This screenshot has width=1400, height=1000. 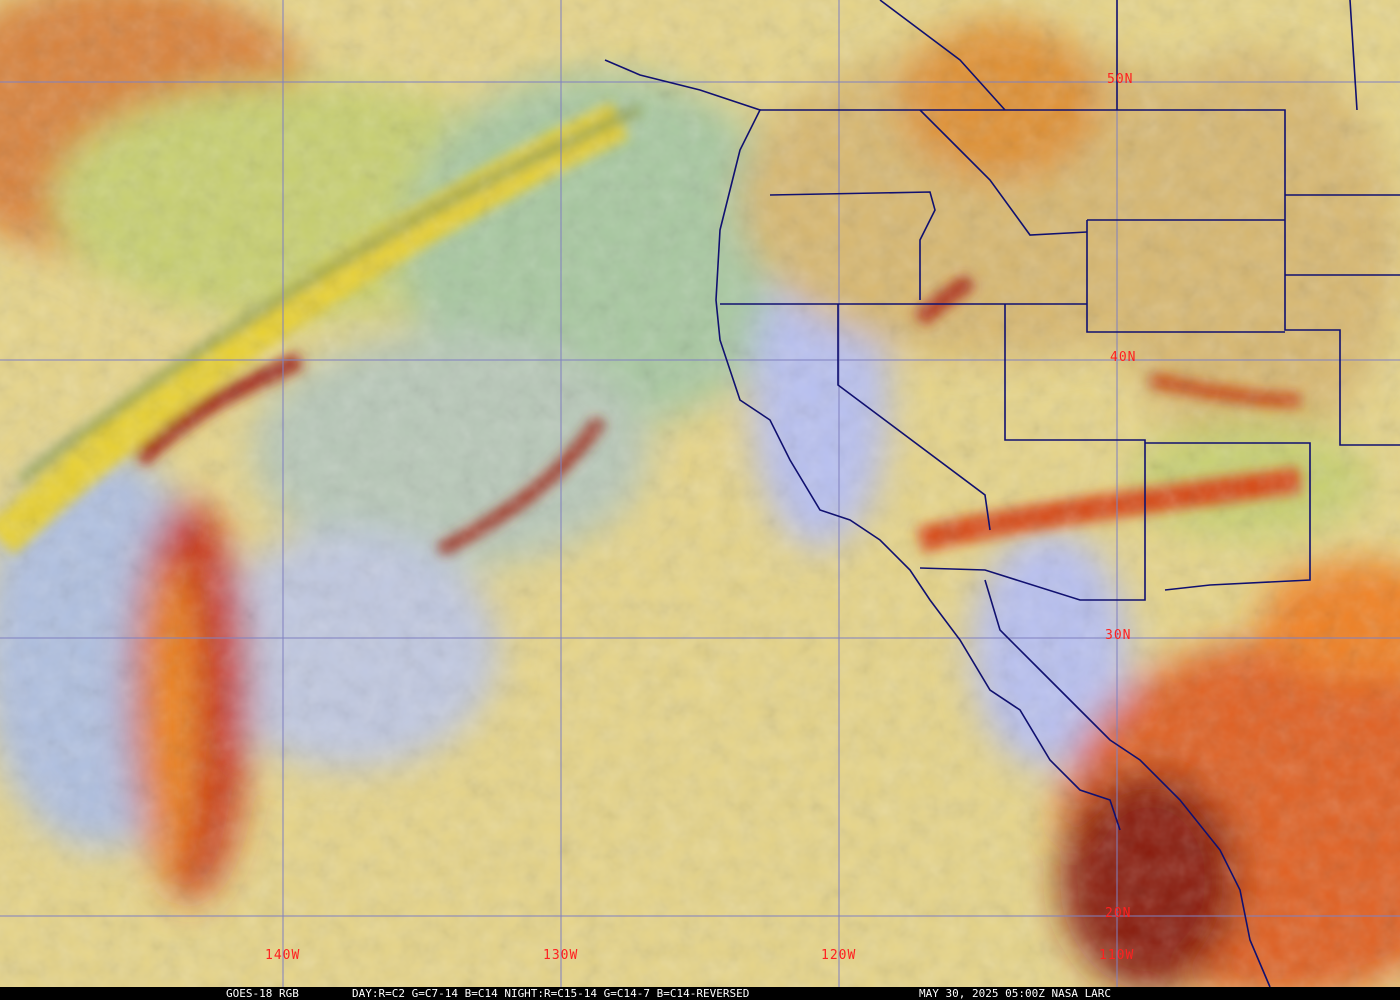 What do you see at coordinates (1120, 79) in the screenshot?
I see `lat-label-50n: 50N` at bounding box center [1120, 79].